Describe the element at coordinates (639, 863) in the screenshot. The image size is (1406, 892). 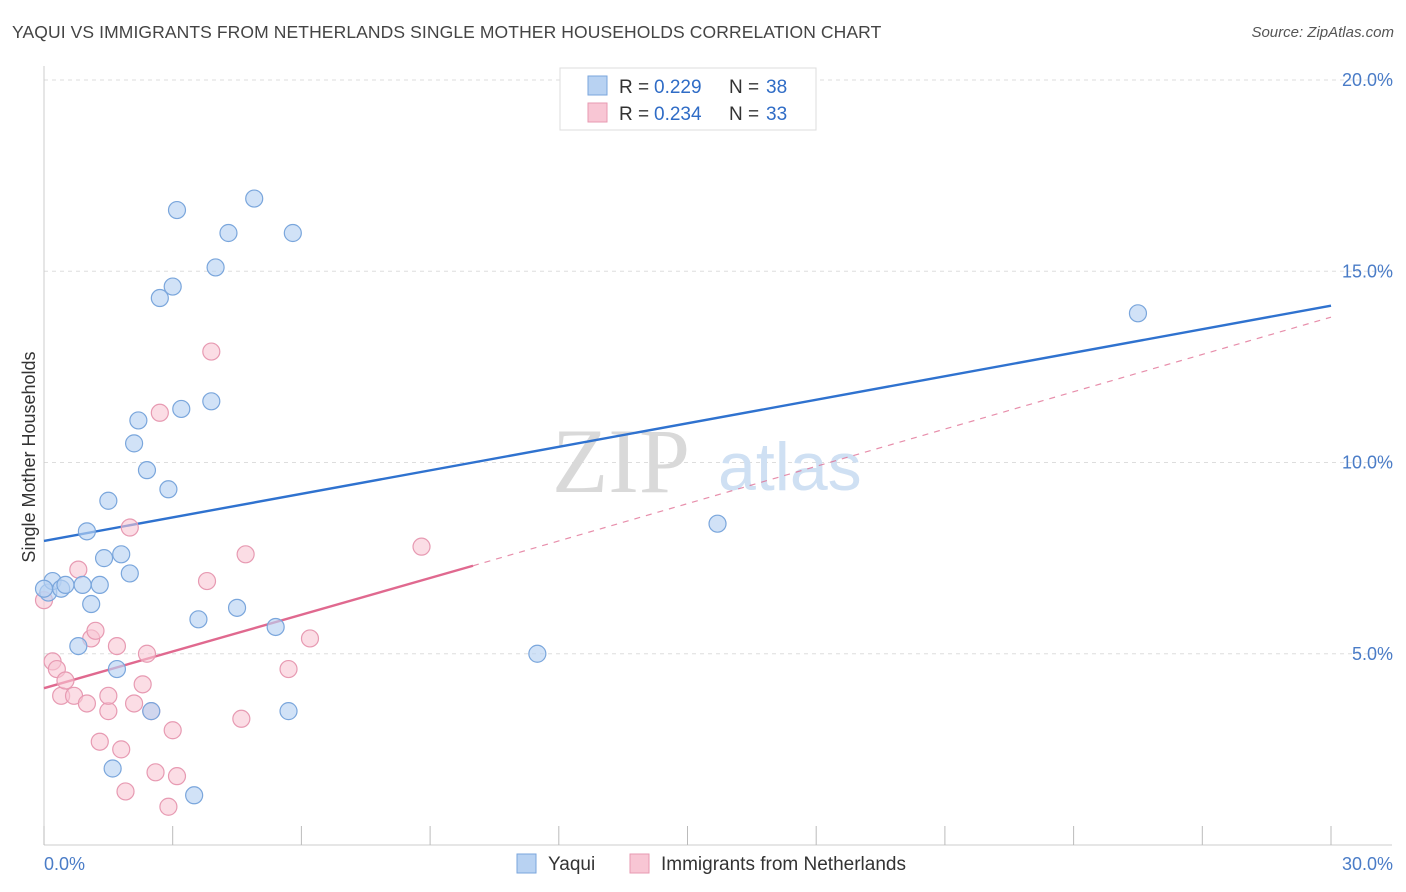
I see `legend-neth-swatch` at that location.